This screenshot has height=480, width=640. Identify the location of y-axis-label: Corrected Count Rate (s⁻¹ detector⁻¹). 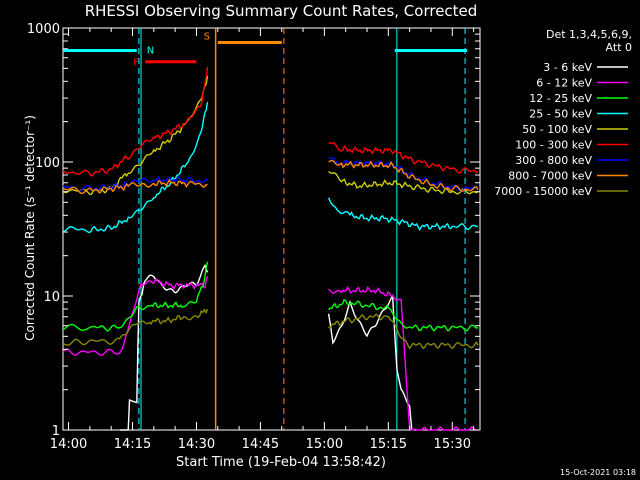
(30, 228).